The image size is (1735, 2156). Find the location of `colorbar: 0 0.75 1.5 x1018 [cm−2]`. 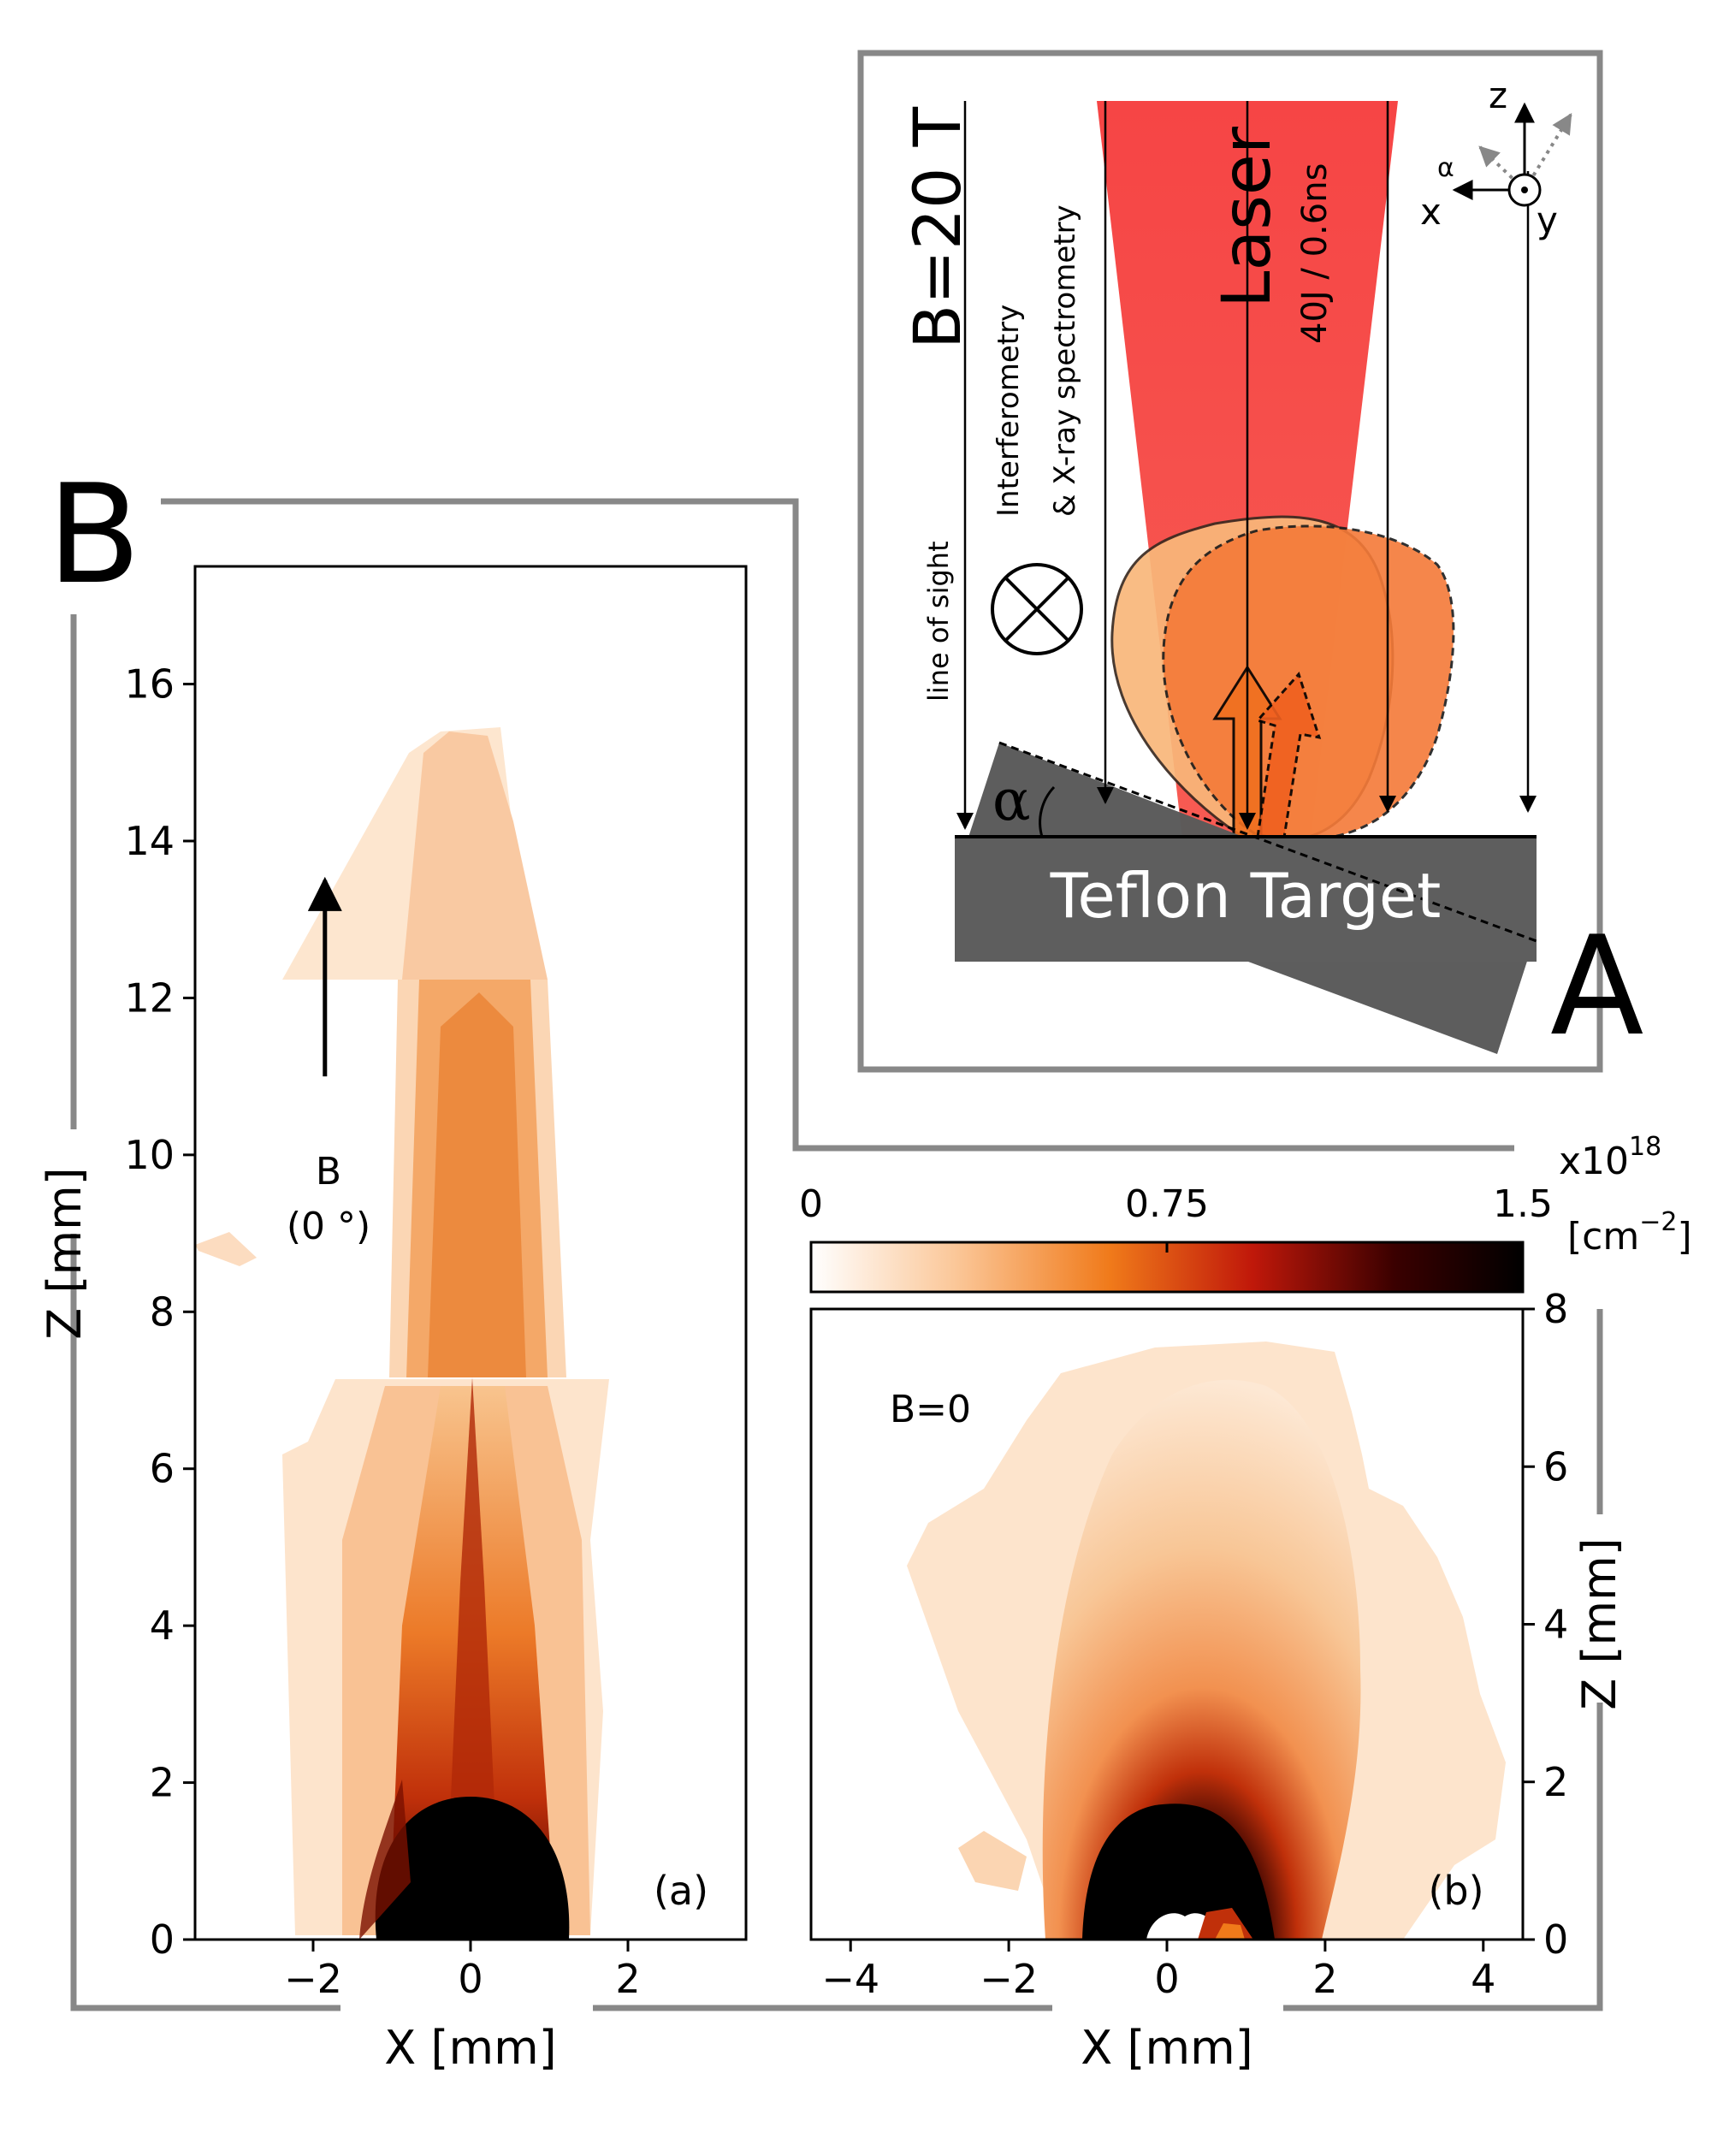

colorbar: 0 0.75 1.5 x1018 [cm−2] is located at coordinates (1246, 1213).